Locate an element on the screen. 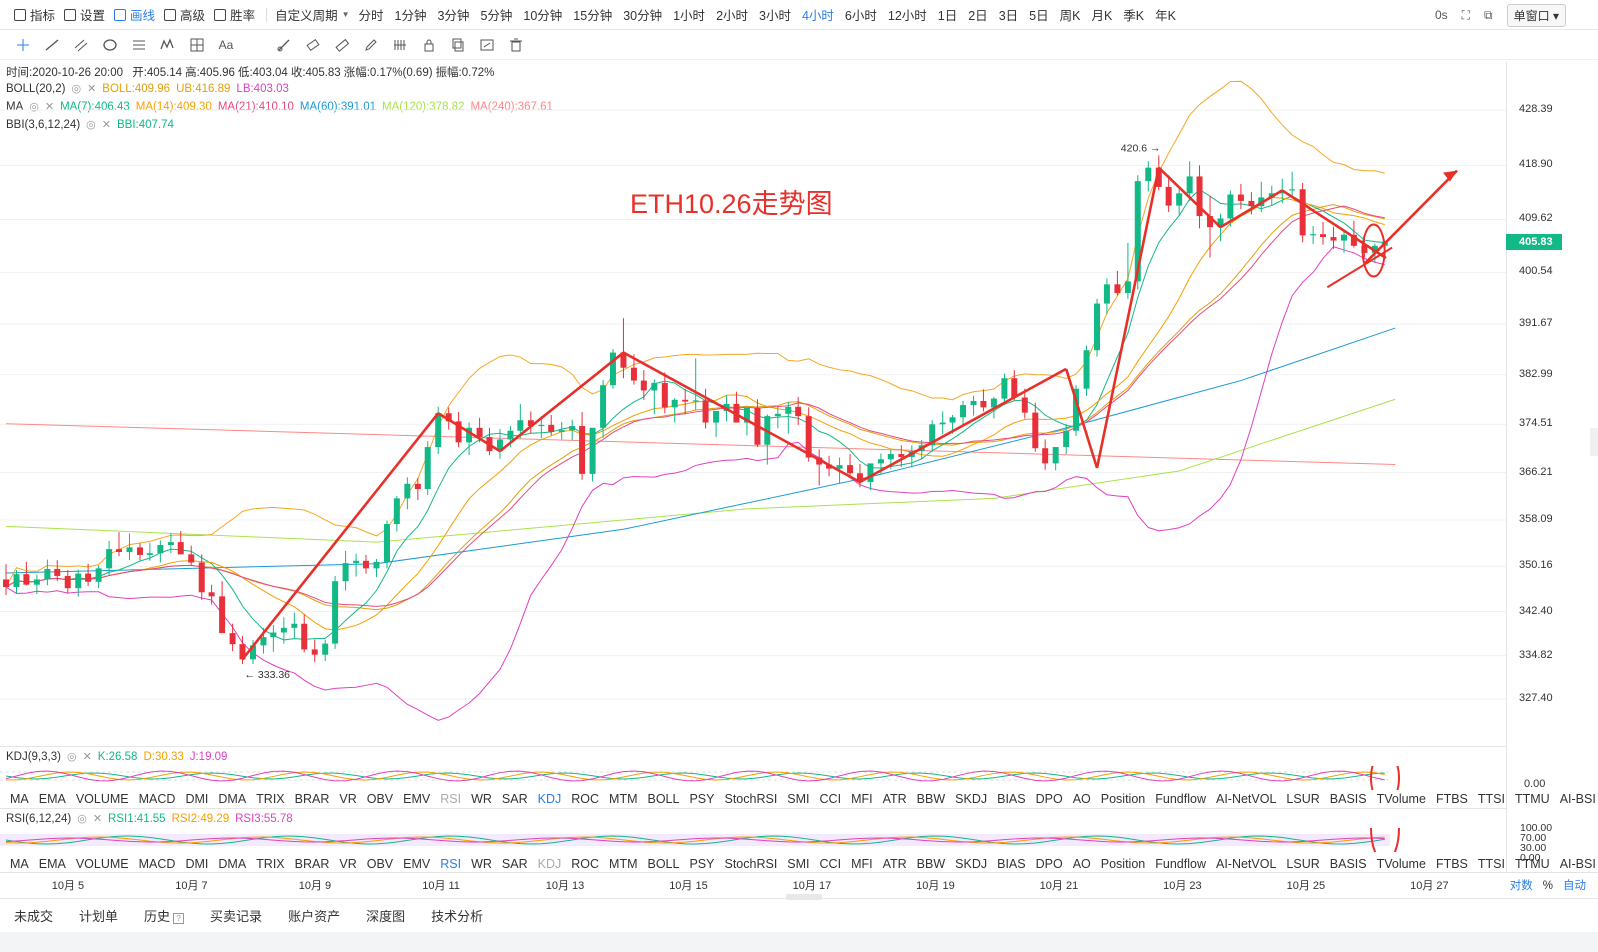 The image size is (1598, 952). rsi-option-psy: PSY is located at coordinates (702, 864).